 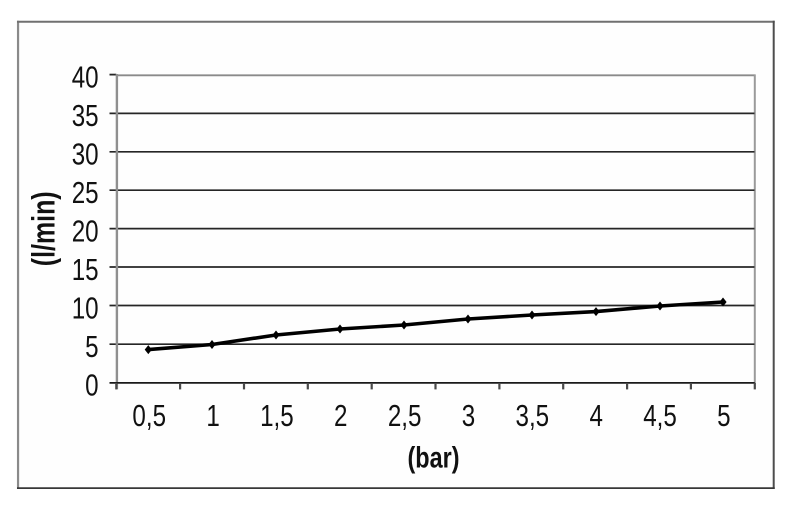 I want to click on svg-text: 2, so click(x=340, y=415).